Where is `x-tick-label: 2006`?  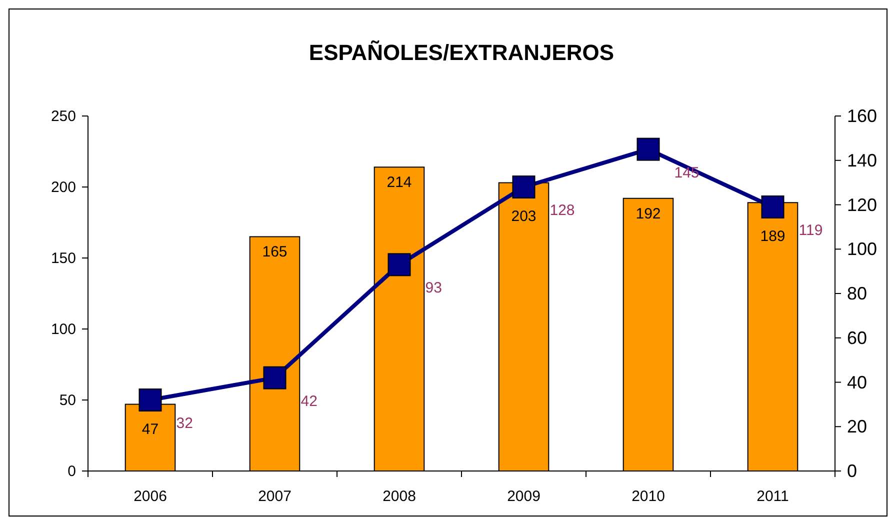 x-tick-label: 2006 is located at coordinates (150, 496).